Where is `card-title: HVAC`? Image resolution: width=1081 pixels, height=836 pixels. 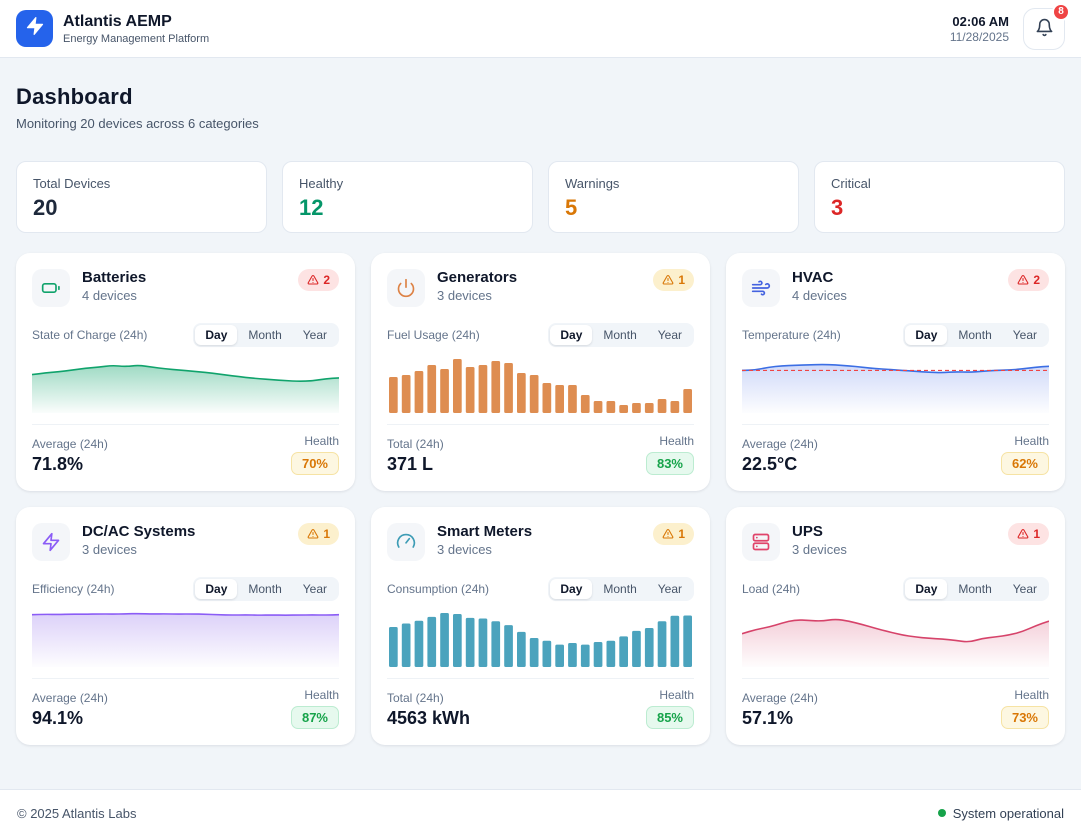
card-title: HVAC is located at coordinates (813, 277).